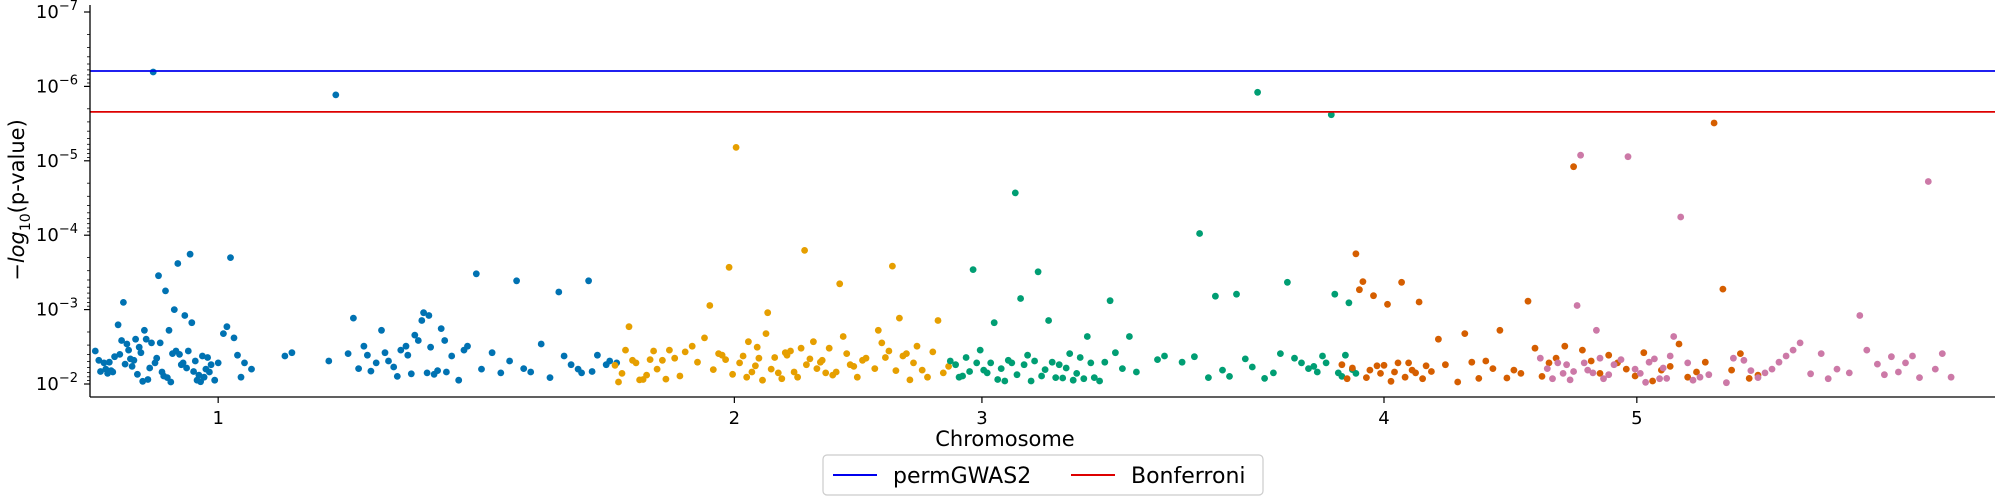 This screenshot has width=2000, height=504. Describe the element at coordinates (1043, 475) in the screenshot. I see `legend-frame` at that location.